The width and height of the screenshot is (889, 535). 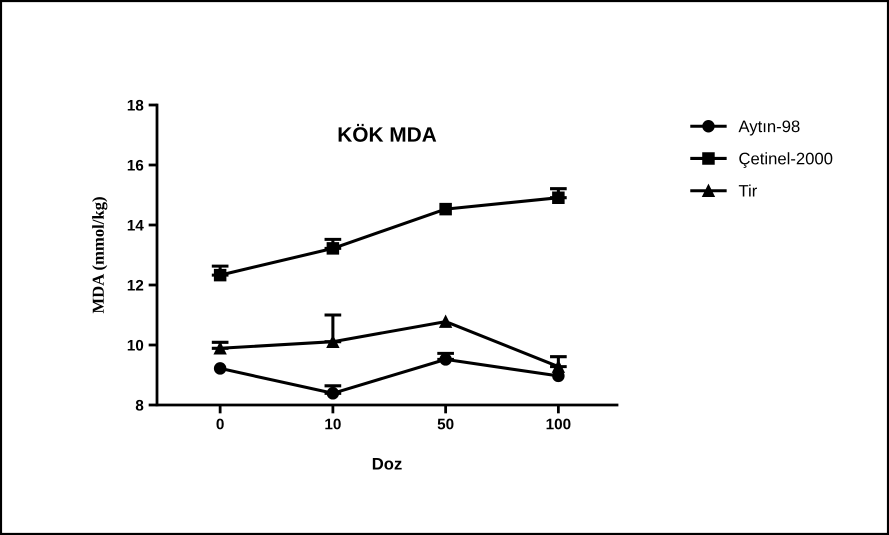 What do you see at coordinates (446, 424) in the screenshot?
I see `x-tick-label: 50` at bounding box center [446, 424].